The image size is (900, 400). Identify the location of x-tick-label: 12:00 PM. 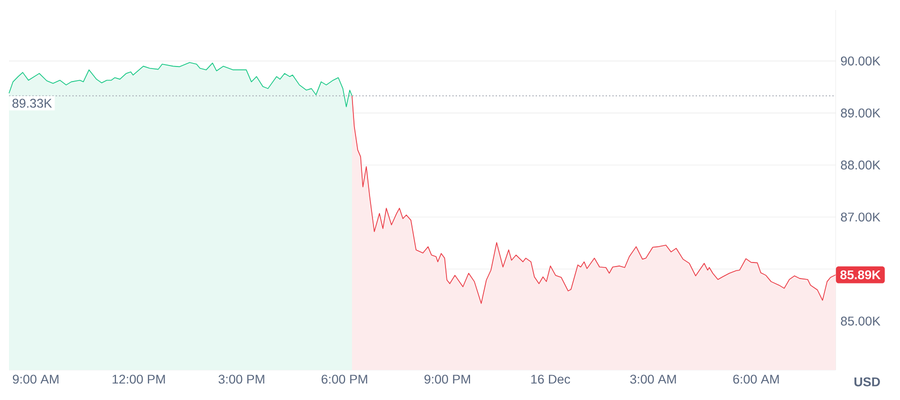
(138, 379).